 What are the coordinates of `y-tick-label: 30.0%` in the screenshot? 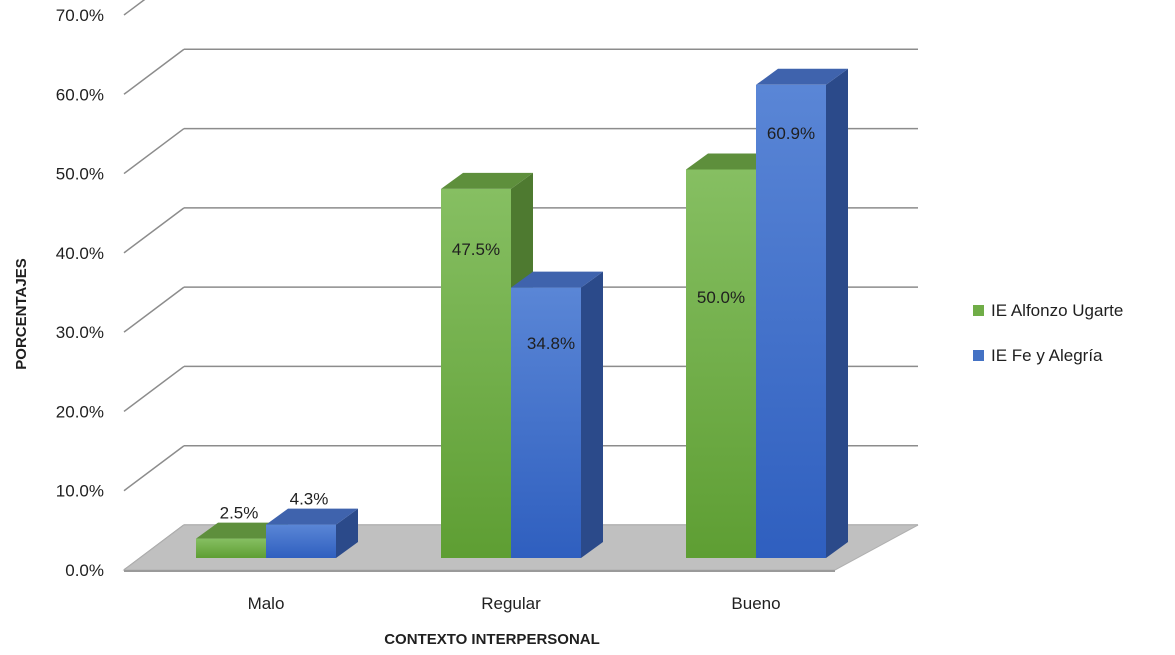 It's located at (80, 332).